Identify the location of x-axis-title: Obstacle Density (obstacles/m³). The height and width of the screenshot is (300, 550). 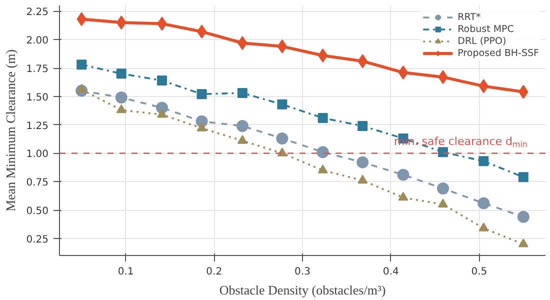
(302, 290).